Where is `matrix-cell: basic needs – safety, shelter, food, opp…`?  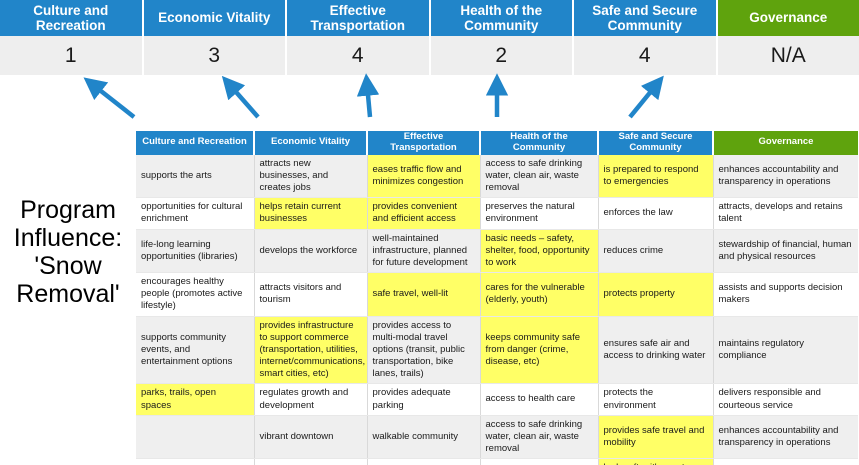 matrix-cell: basic needs – safety, shelter, food, opp… is located at coordinates (539, 251).